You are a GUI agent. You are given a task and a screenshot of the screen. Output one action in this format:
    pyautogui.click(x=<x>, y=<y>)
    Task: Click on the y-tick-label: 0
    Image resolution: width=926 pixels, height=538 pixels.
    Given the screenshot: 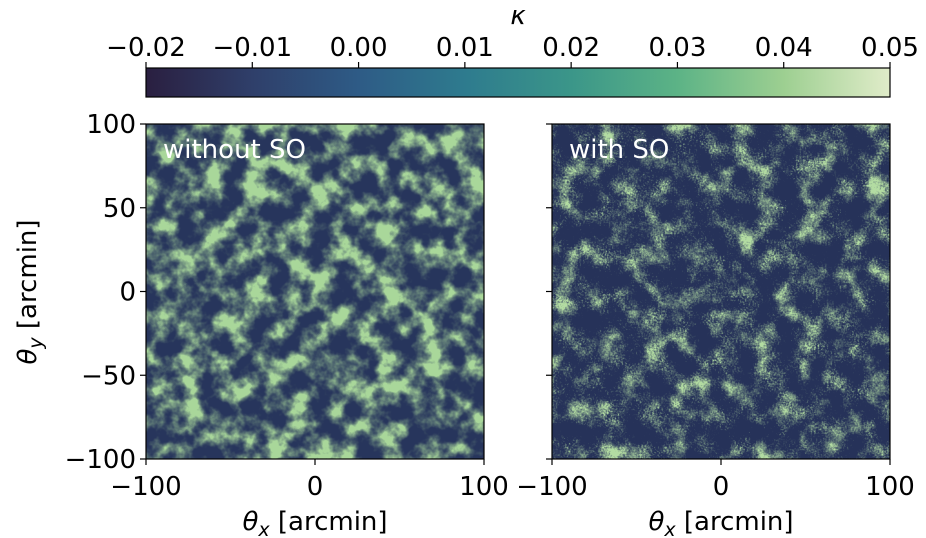 What is the action you would take?
    pyautogui.click(x=127, y=293)
    